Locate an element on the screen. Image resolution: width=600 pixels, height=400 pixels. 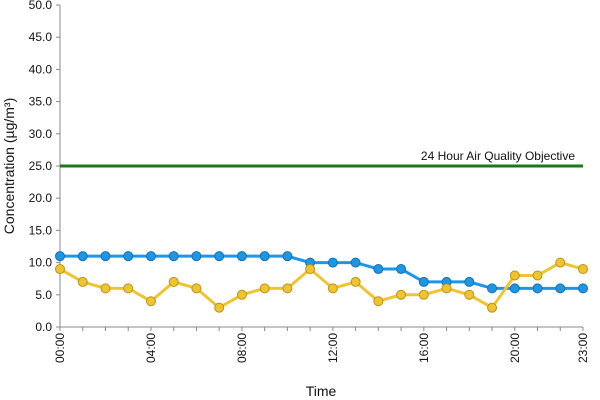
x-tick-label: 08:00 is located at coordinates (242, 348).